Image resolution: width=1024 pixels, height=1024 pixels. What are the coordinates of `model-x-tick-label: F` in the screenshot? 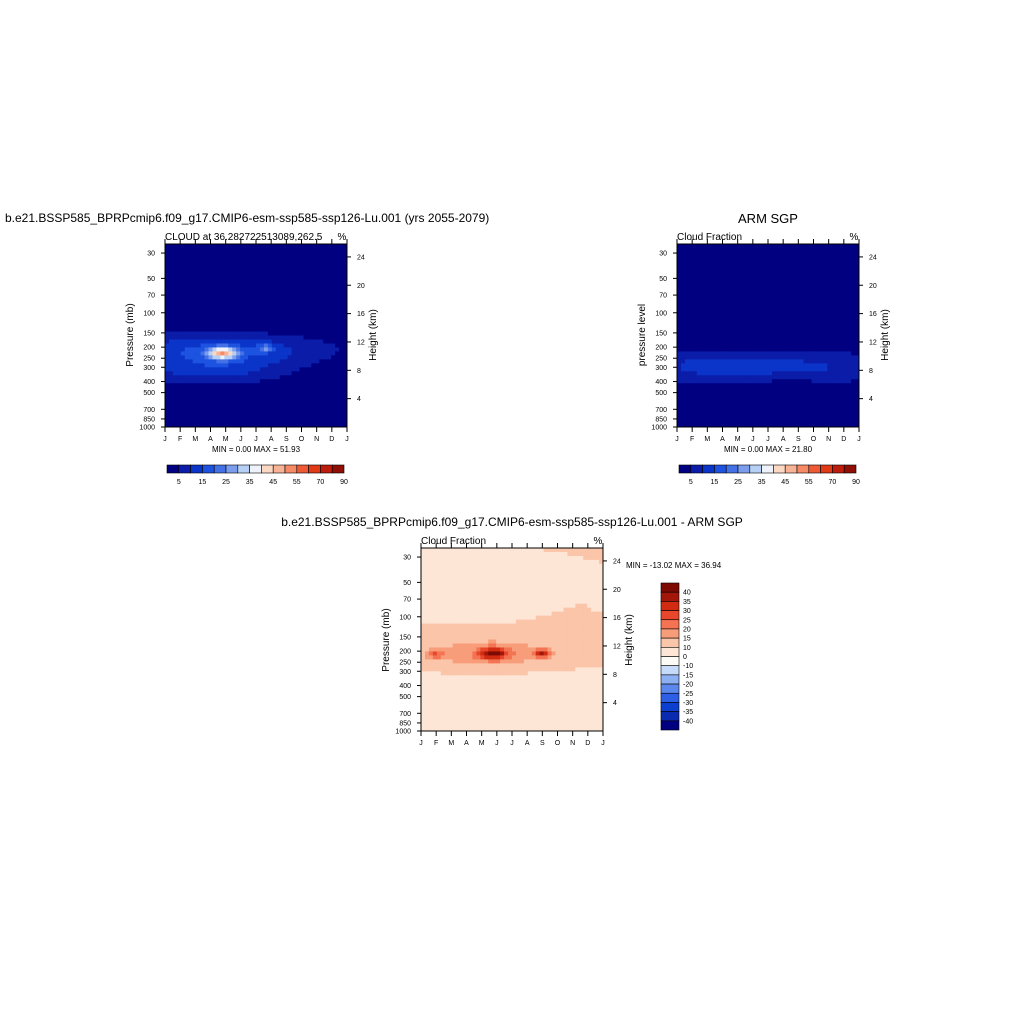 It's located at (180, 439).